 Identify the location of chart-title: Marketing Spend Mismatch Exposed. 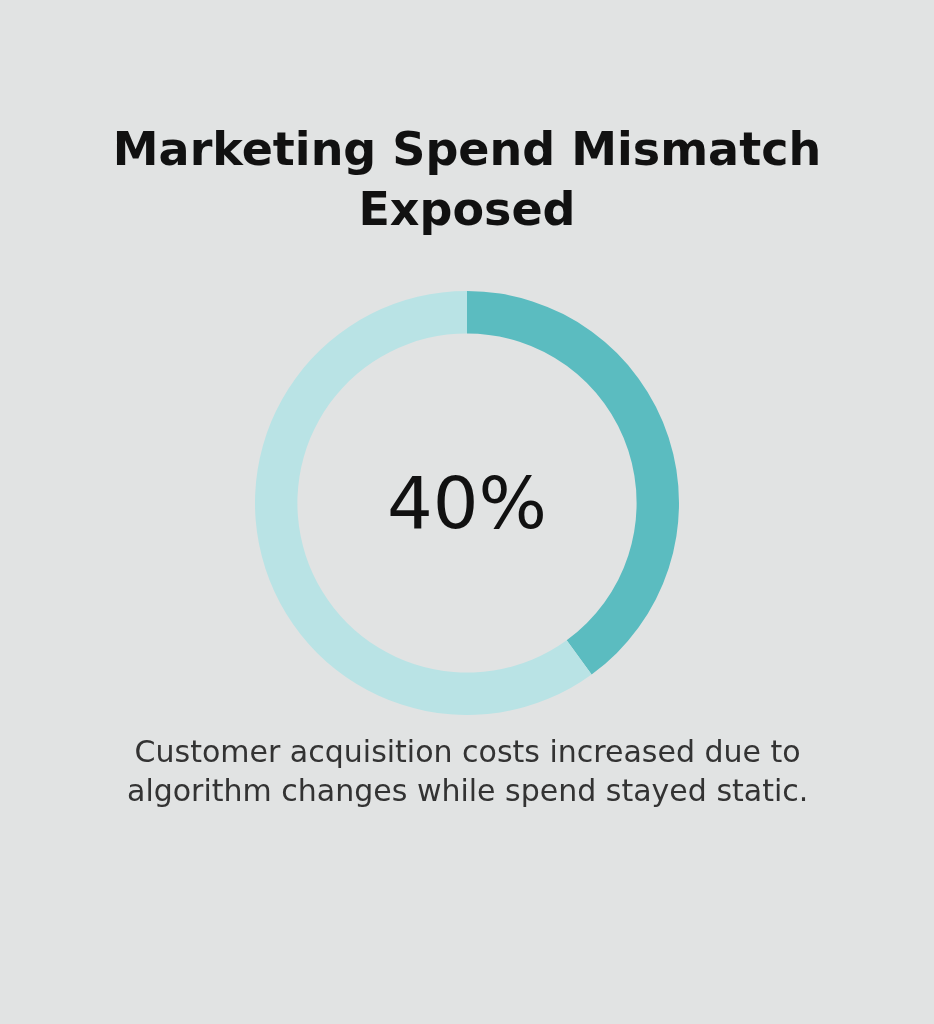
(467, 179).